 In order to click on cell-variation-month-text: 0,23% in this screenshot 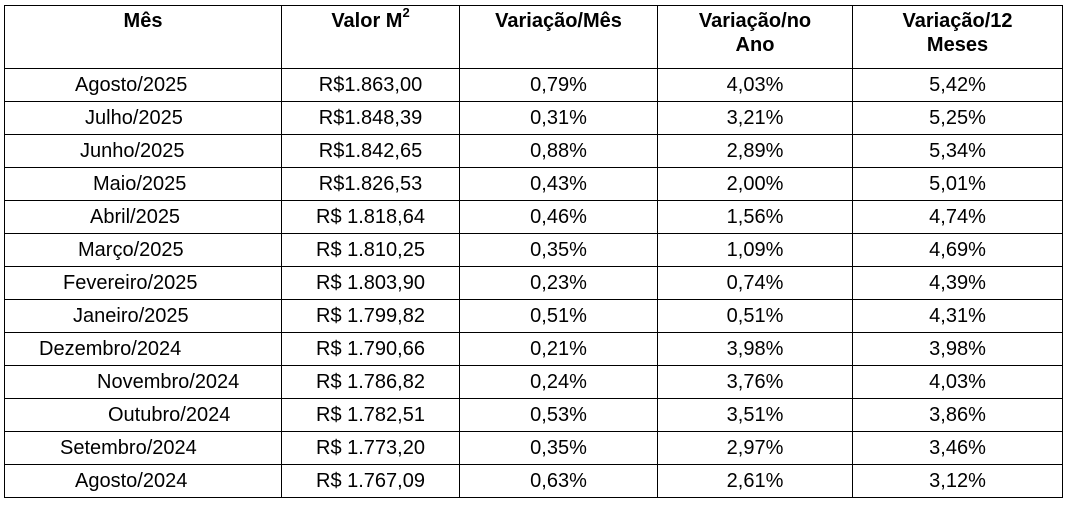, I will do `click(558, 283)`.